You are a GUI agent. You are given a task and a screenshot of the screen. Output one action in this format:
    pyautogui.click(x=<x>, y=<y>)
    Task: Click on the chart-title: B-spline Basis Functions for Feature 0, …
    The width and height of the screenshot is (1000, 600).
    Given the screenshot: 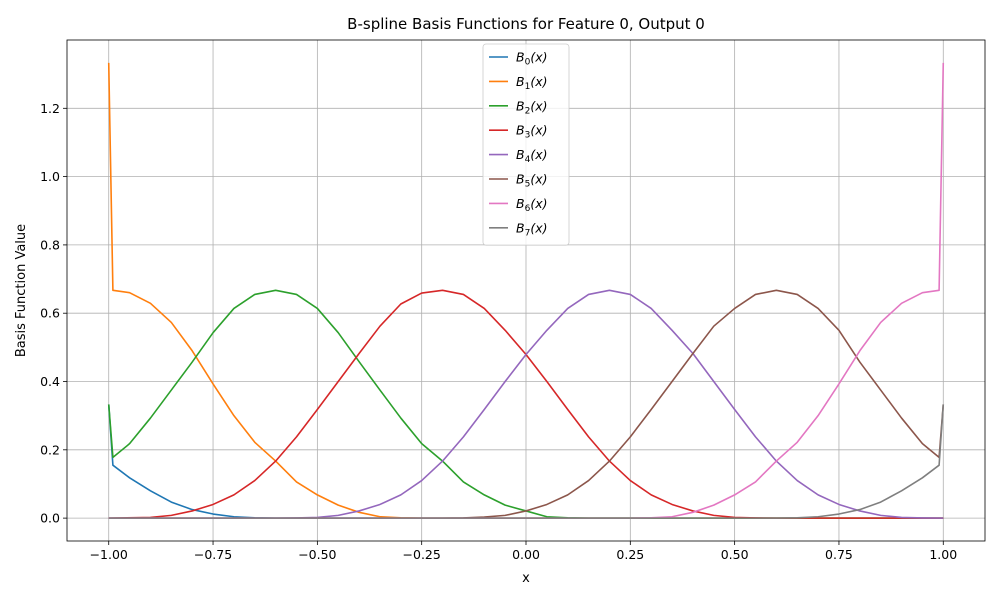 What is the action you would take?
    pyautogui.click(x=526, y=24)
    